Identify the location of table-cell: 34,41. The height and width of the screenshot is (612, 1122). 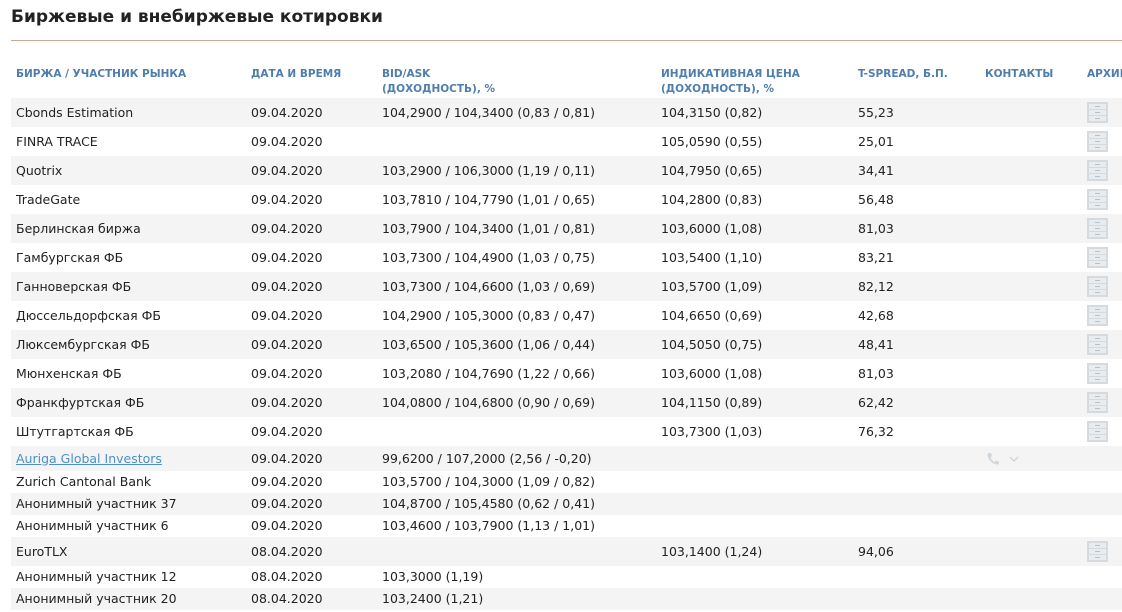
(876, 170).